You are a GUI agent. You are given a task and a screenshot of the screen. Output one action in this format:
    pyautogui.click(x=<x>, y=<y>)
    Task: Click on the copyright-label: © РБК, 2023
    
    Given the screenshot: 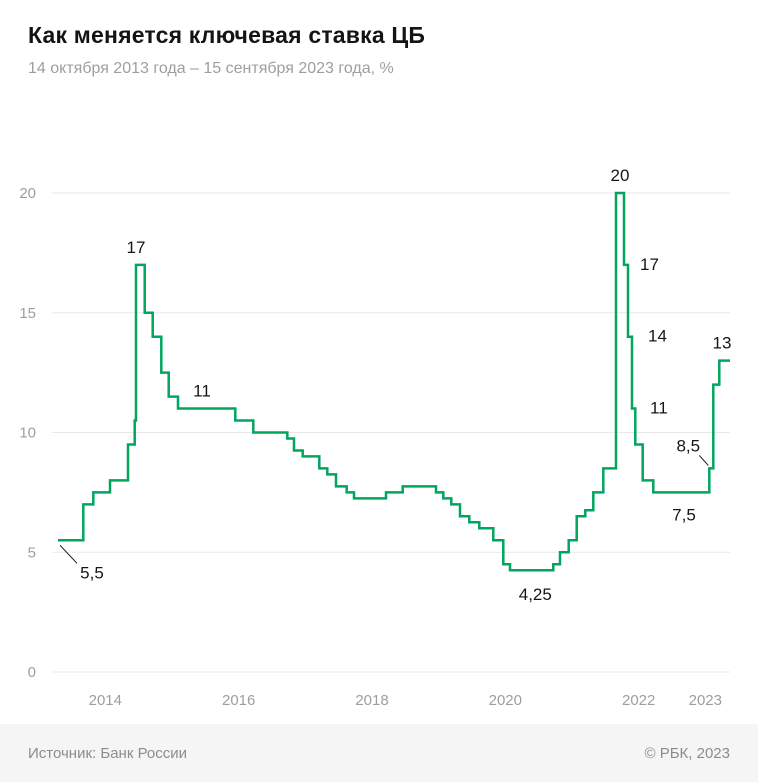 What is the action you would take?
    pyautogui.click(x=687, y=753)
    